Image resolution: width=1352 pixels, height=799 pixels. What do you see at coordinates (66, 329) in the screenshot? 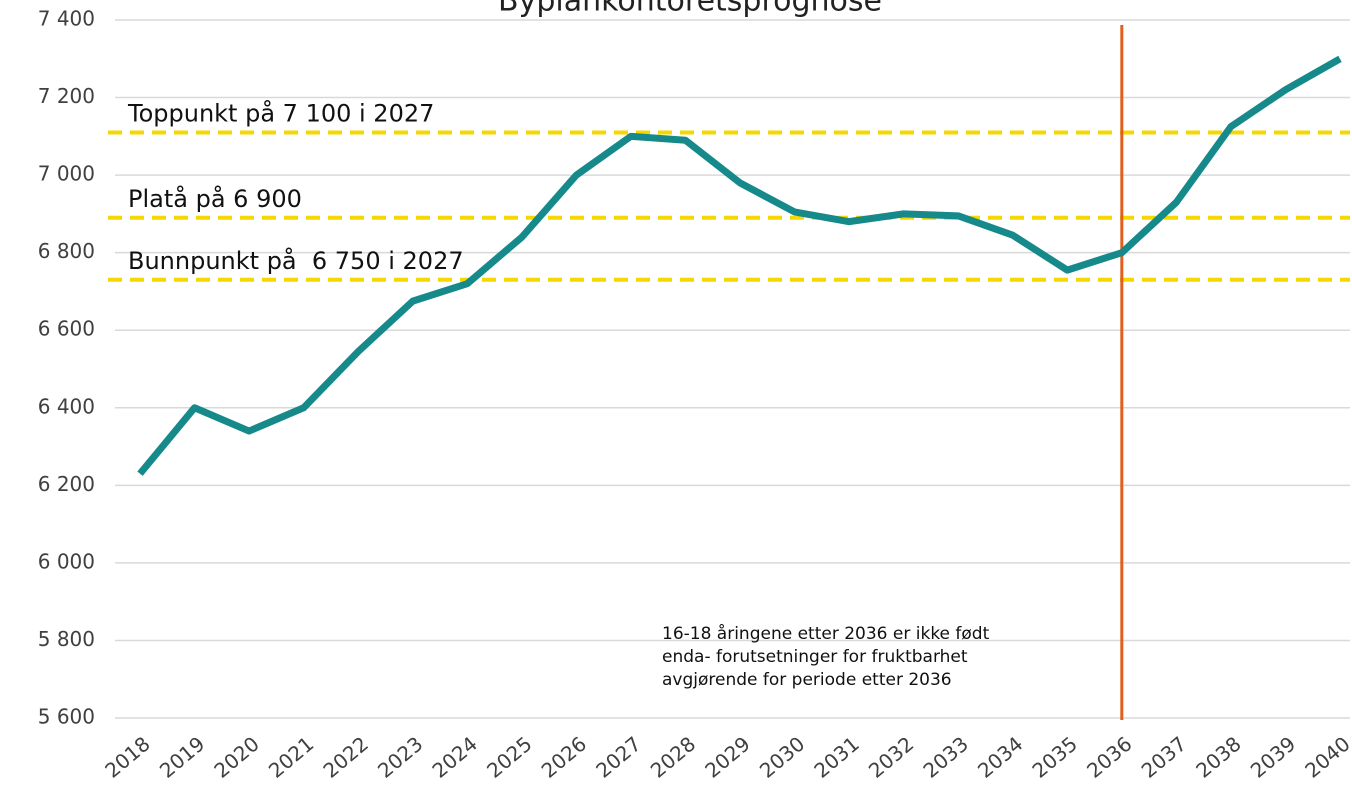
I see `y-tick-label: 6 600` at bounding box center [66, 329].